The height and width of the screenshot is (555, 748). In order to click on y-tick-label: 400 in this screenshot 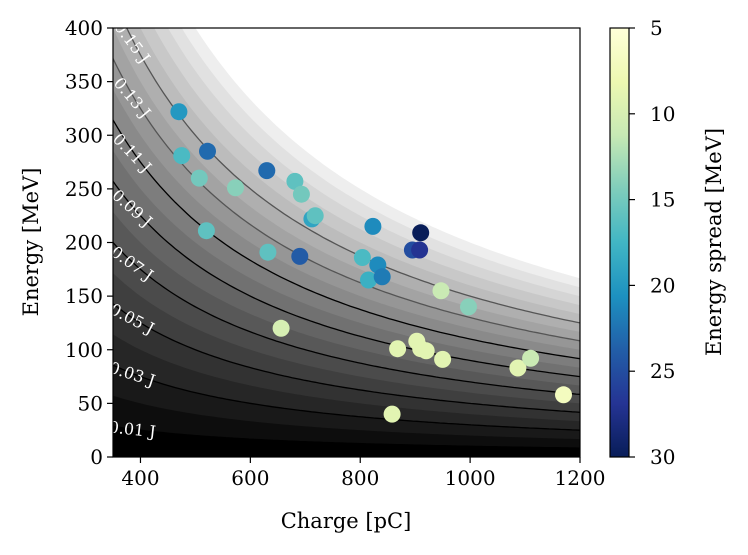, I will do `click(84, 28)`.